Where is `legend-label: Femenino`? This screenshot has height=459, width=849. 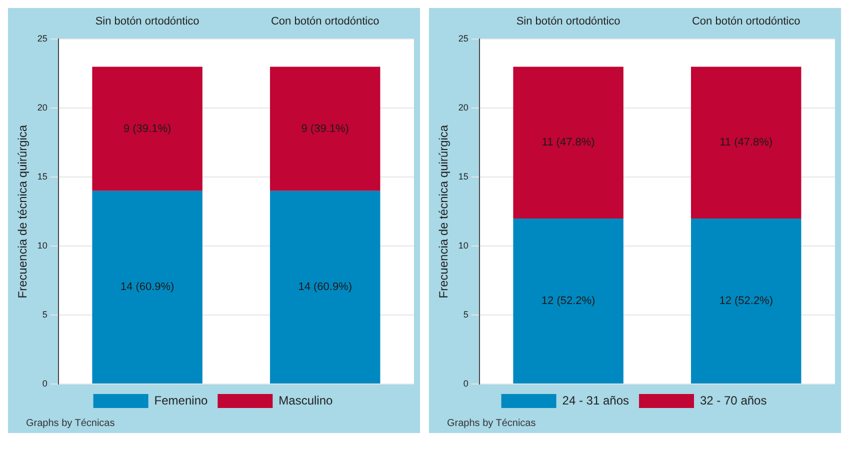
legend-label: Femenino is located at coordinates (181, 400).